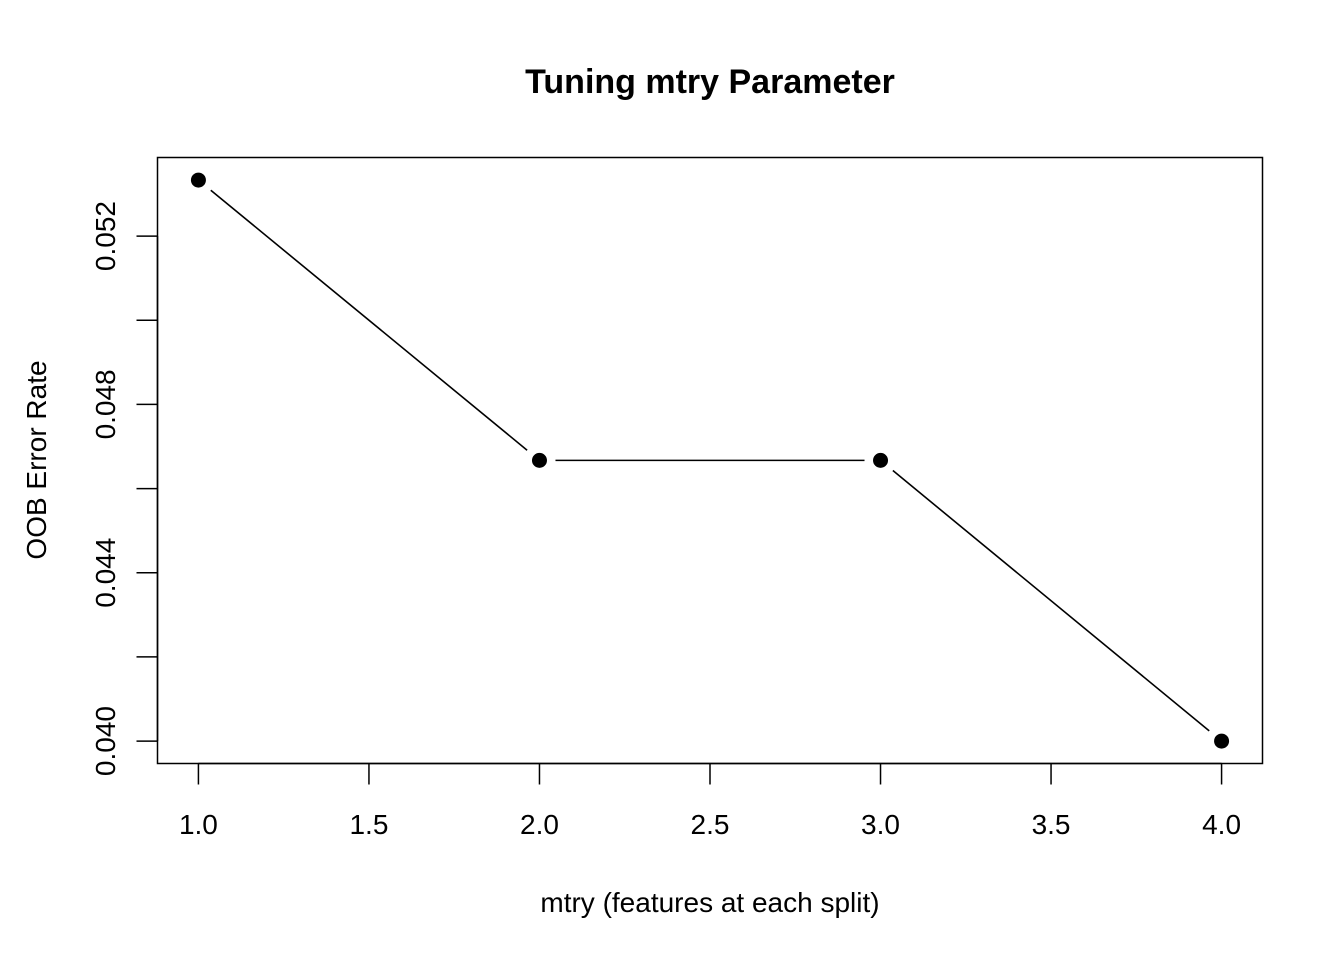  What do you see at coordinates (710, 801) in the screenshot?
I see `x-axis: 1.0 1.5 2.0 2.5 3.0 3.5 4.0` at bounding box center [710, 801].